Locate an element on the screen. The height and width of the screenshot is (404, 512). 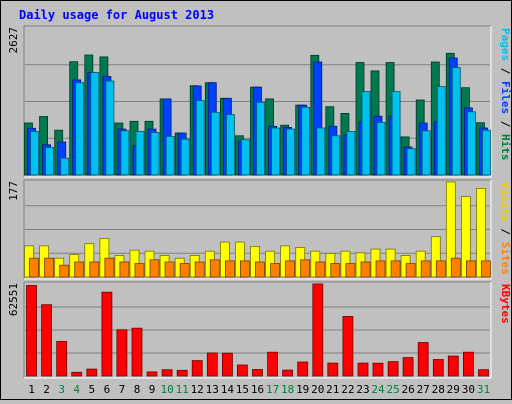
x-tick-label: 30 is located at coordinates (468, 389).